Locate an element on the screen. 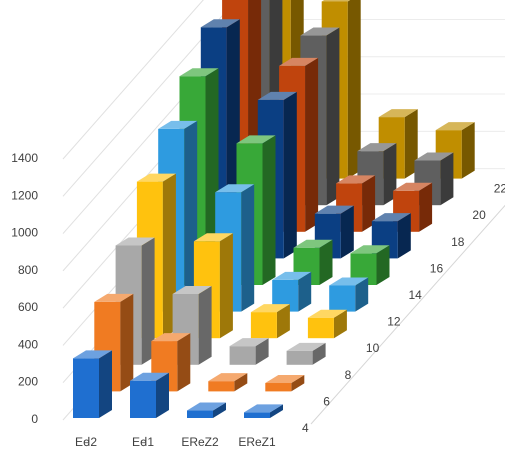 This screenshot has height=453, width=505. y-tick-label-600: 600 is located at coordinates (28, 307).